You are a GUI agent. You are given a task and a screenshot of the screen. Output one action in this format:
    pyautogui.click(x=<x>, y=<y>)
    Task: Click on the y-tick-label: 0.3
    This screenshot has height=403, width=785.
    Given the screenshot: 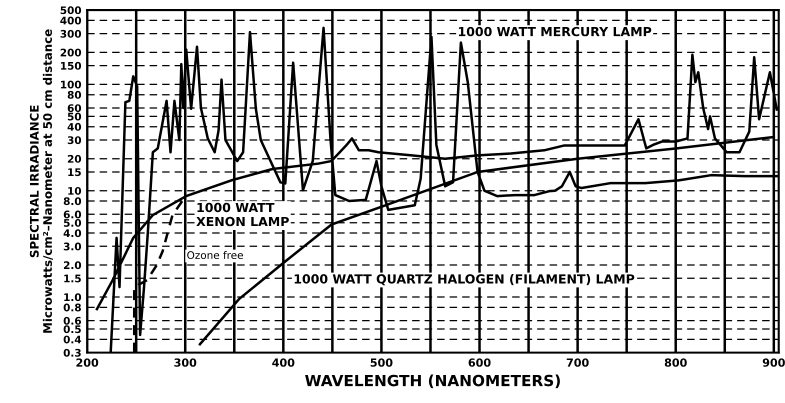 What is the action you would take?
    pyautogui.click(x=72, y=352)
    